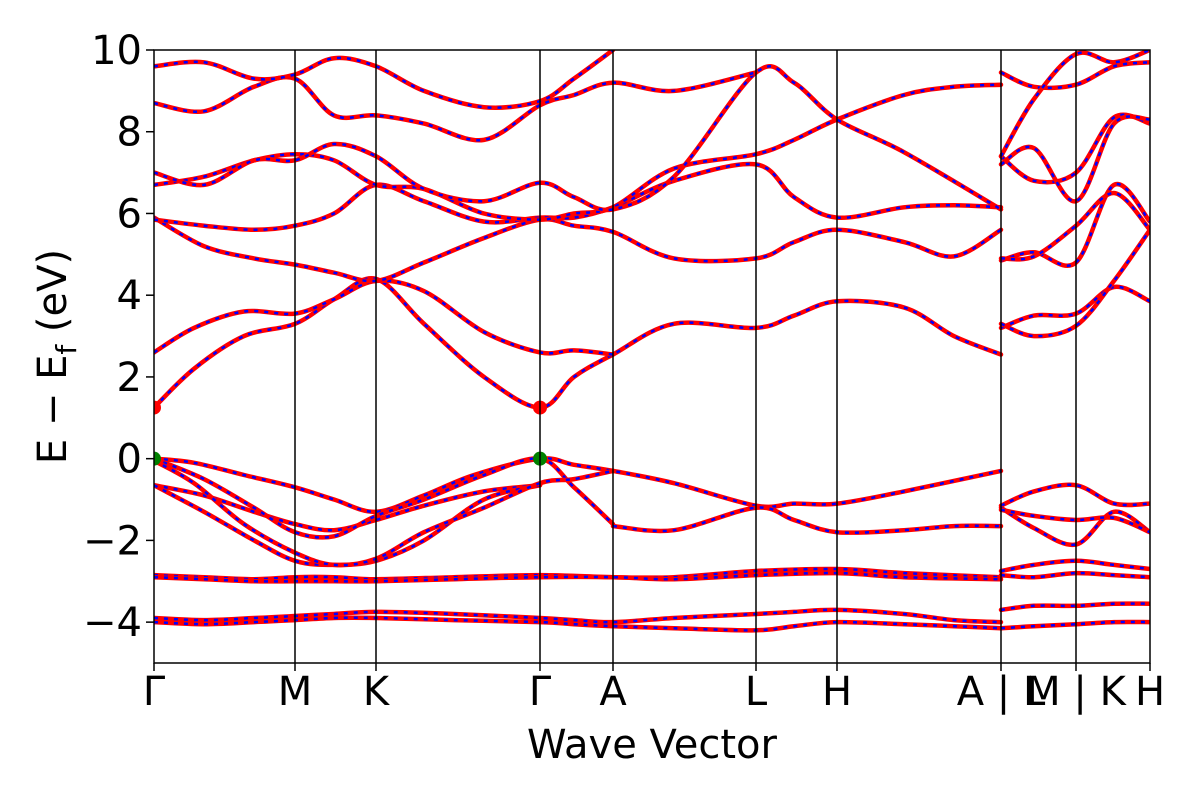 The width and height of the screenshot is (1200, 800). Describe the element at coordinates (1075, 566) in the screenshot. I see `band-20-spin-down` at that location.